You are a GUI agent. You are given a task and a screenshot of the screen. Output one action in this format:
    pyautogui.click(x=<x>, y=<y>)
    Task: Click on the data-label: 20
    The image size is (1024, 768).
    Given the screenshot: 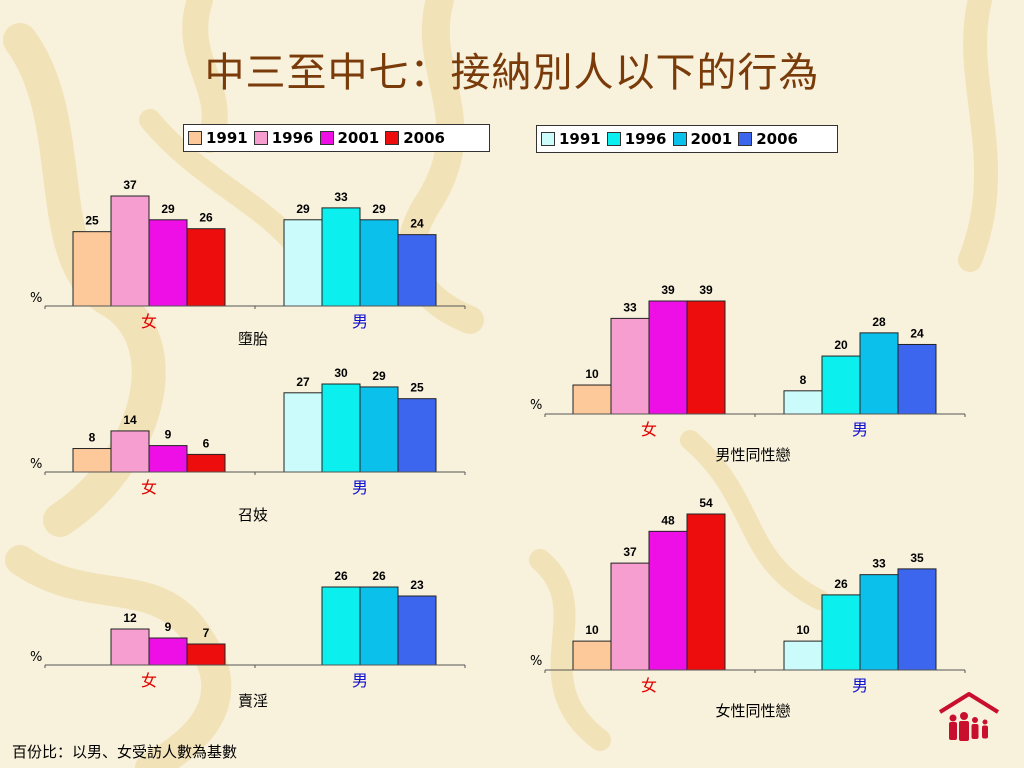 What is the action you would take?
    pyautogui.click(x=841, y=345)
    